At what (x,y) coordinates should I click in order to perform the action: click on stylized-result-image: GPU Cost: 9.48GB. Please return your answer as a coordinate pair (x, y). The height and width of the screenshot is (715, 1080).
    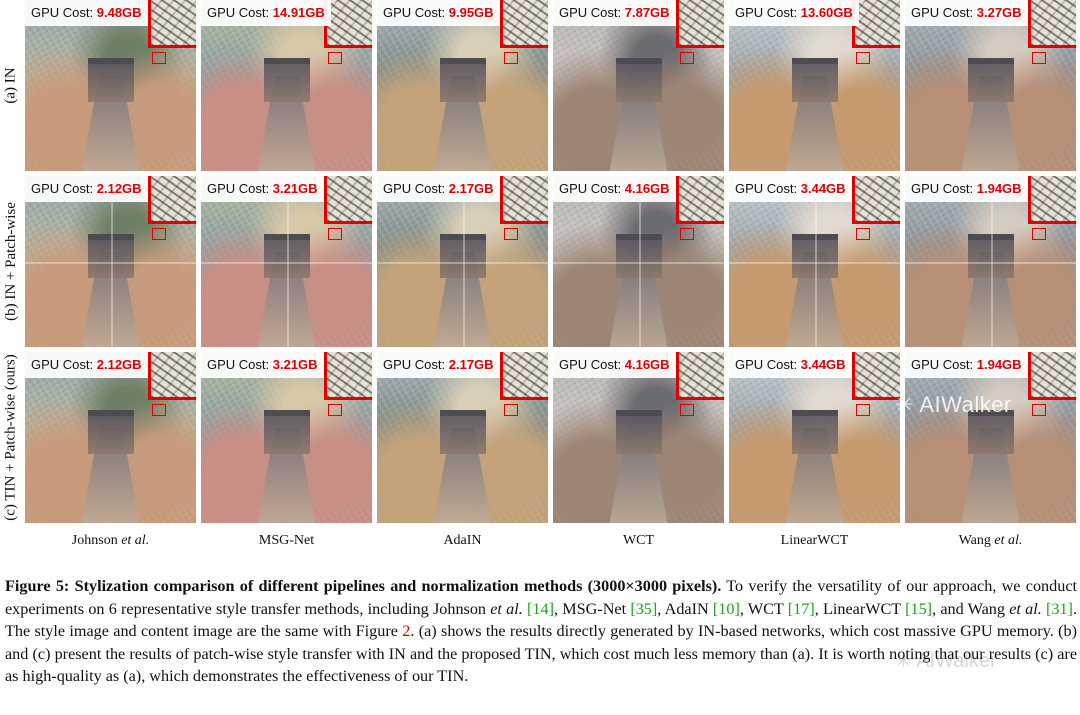
    Looking at the image, I should click on (110, 85).